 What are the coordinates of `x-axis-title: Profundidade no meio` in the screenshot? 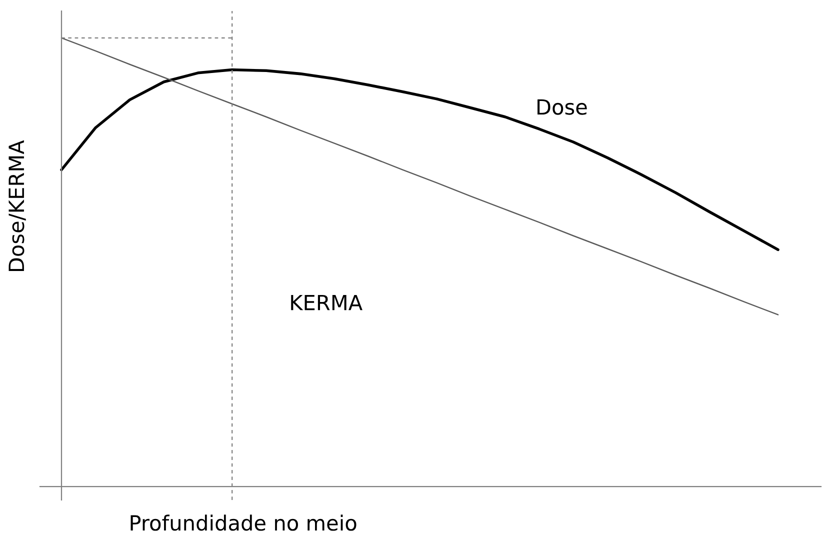 It's located at (243, 522).